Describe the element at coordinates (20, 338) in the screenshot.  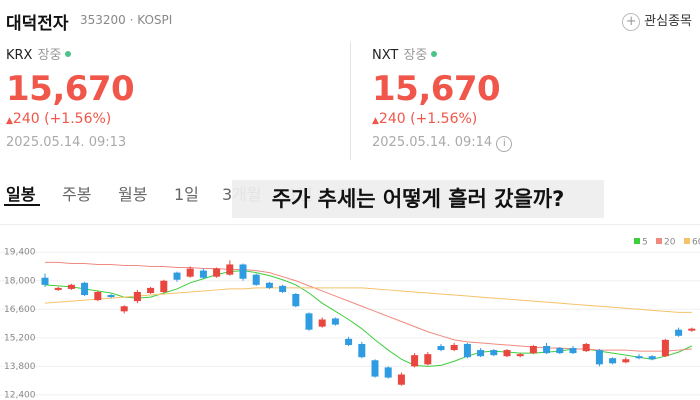
I see `y-tick-label: 15,200` at that location.